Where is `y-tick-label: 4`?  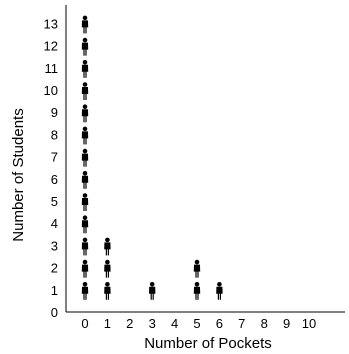
y-tick-label: 4 is located at coordinates (54, 223).